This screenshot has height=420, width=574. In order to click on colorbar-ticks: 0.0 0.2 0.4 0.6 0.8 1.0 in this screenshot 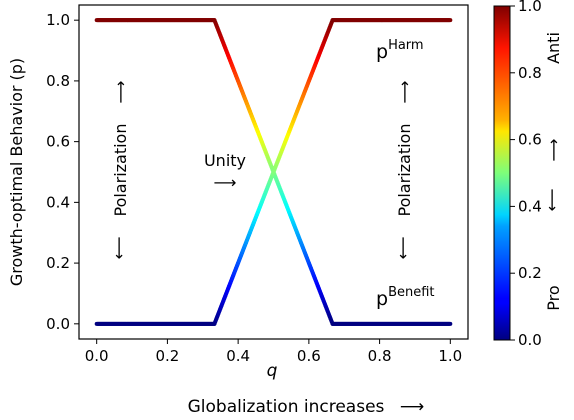, I will do `click(526, 174)`.